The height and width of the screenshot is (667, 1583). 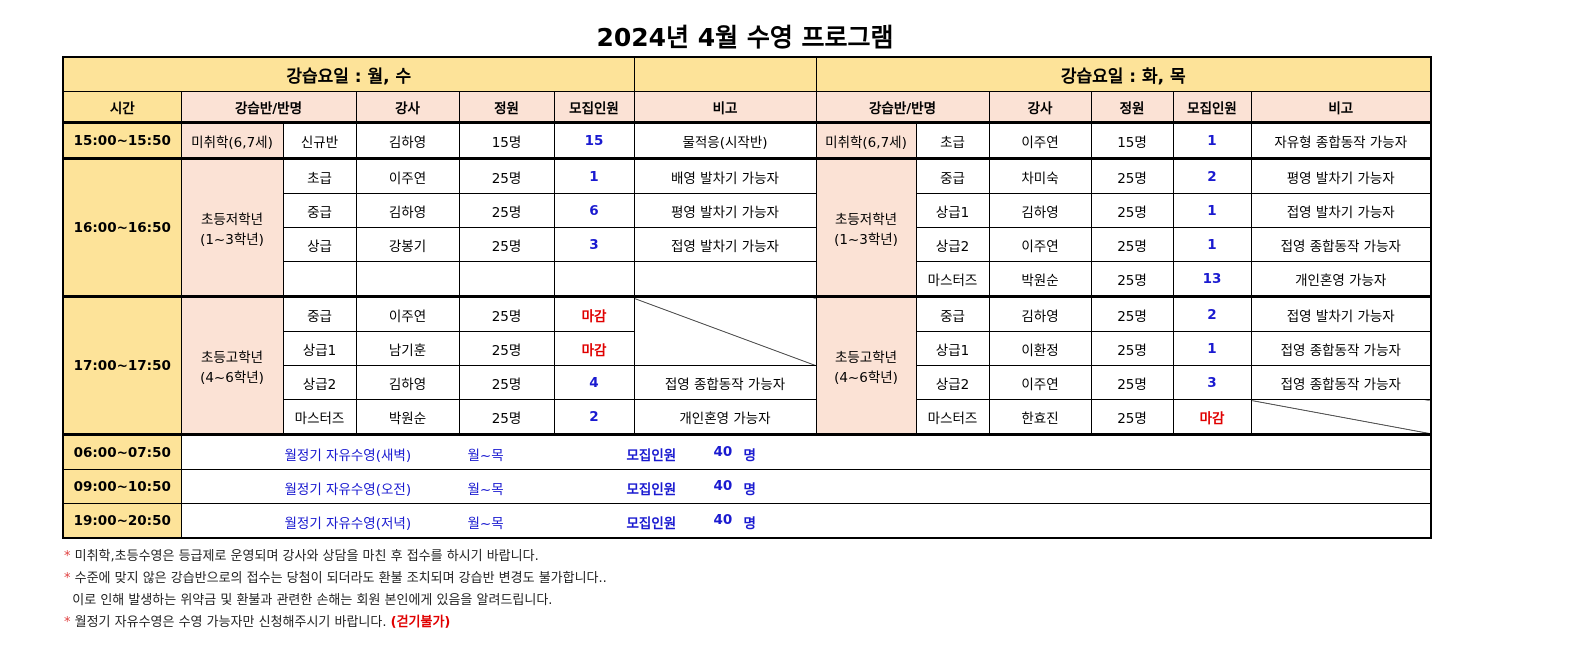 What do you see at coordinates (407, 417) in the screenshot?
I see `teacher-cell: 박원순` at bounding box center [407, 417].